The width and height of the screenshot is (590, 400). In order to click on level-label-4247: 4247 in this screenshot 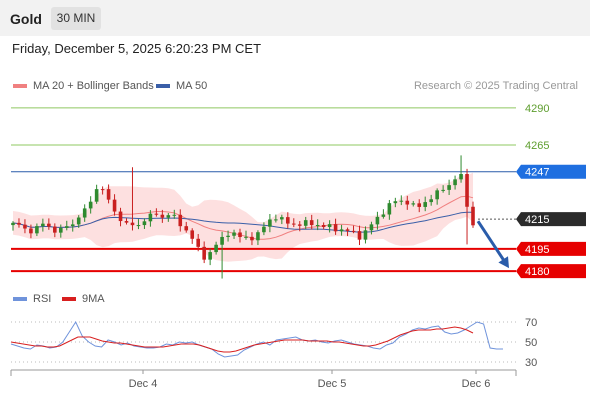, I will do `click(537, 173)`.